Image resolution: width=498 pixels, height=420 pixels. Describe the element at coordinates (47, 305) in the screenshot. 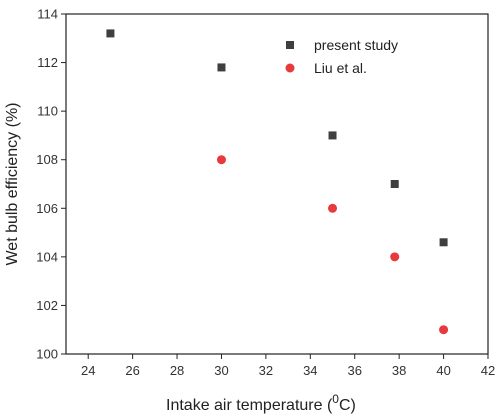

I see `y-tick-label: 102` at that location.